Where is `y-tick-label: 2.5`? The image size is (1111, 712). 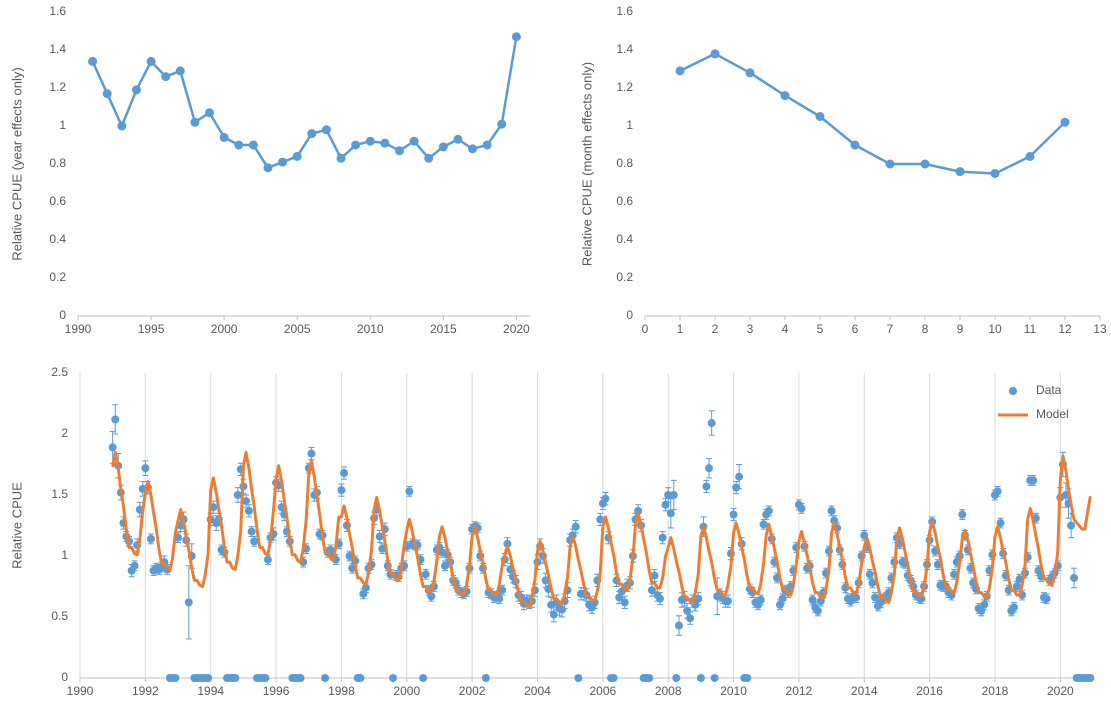 y-tick-label: 2.5 is located at coordinates (59, 372).